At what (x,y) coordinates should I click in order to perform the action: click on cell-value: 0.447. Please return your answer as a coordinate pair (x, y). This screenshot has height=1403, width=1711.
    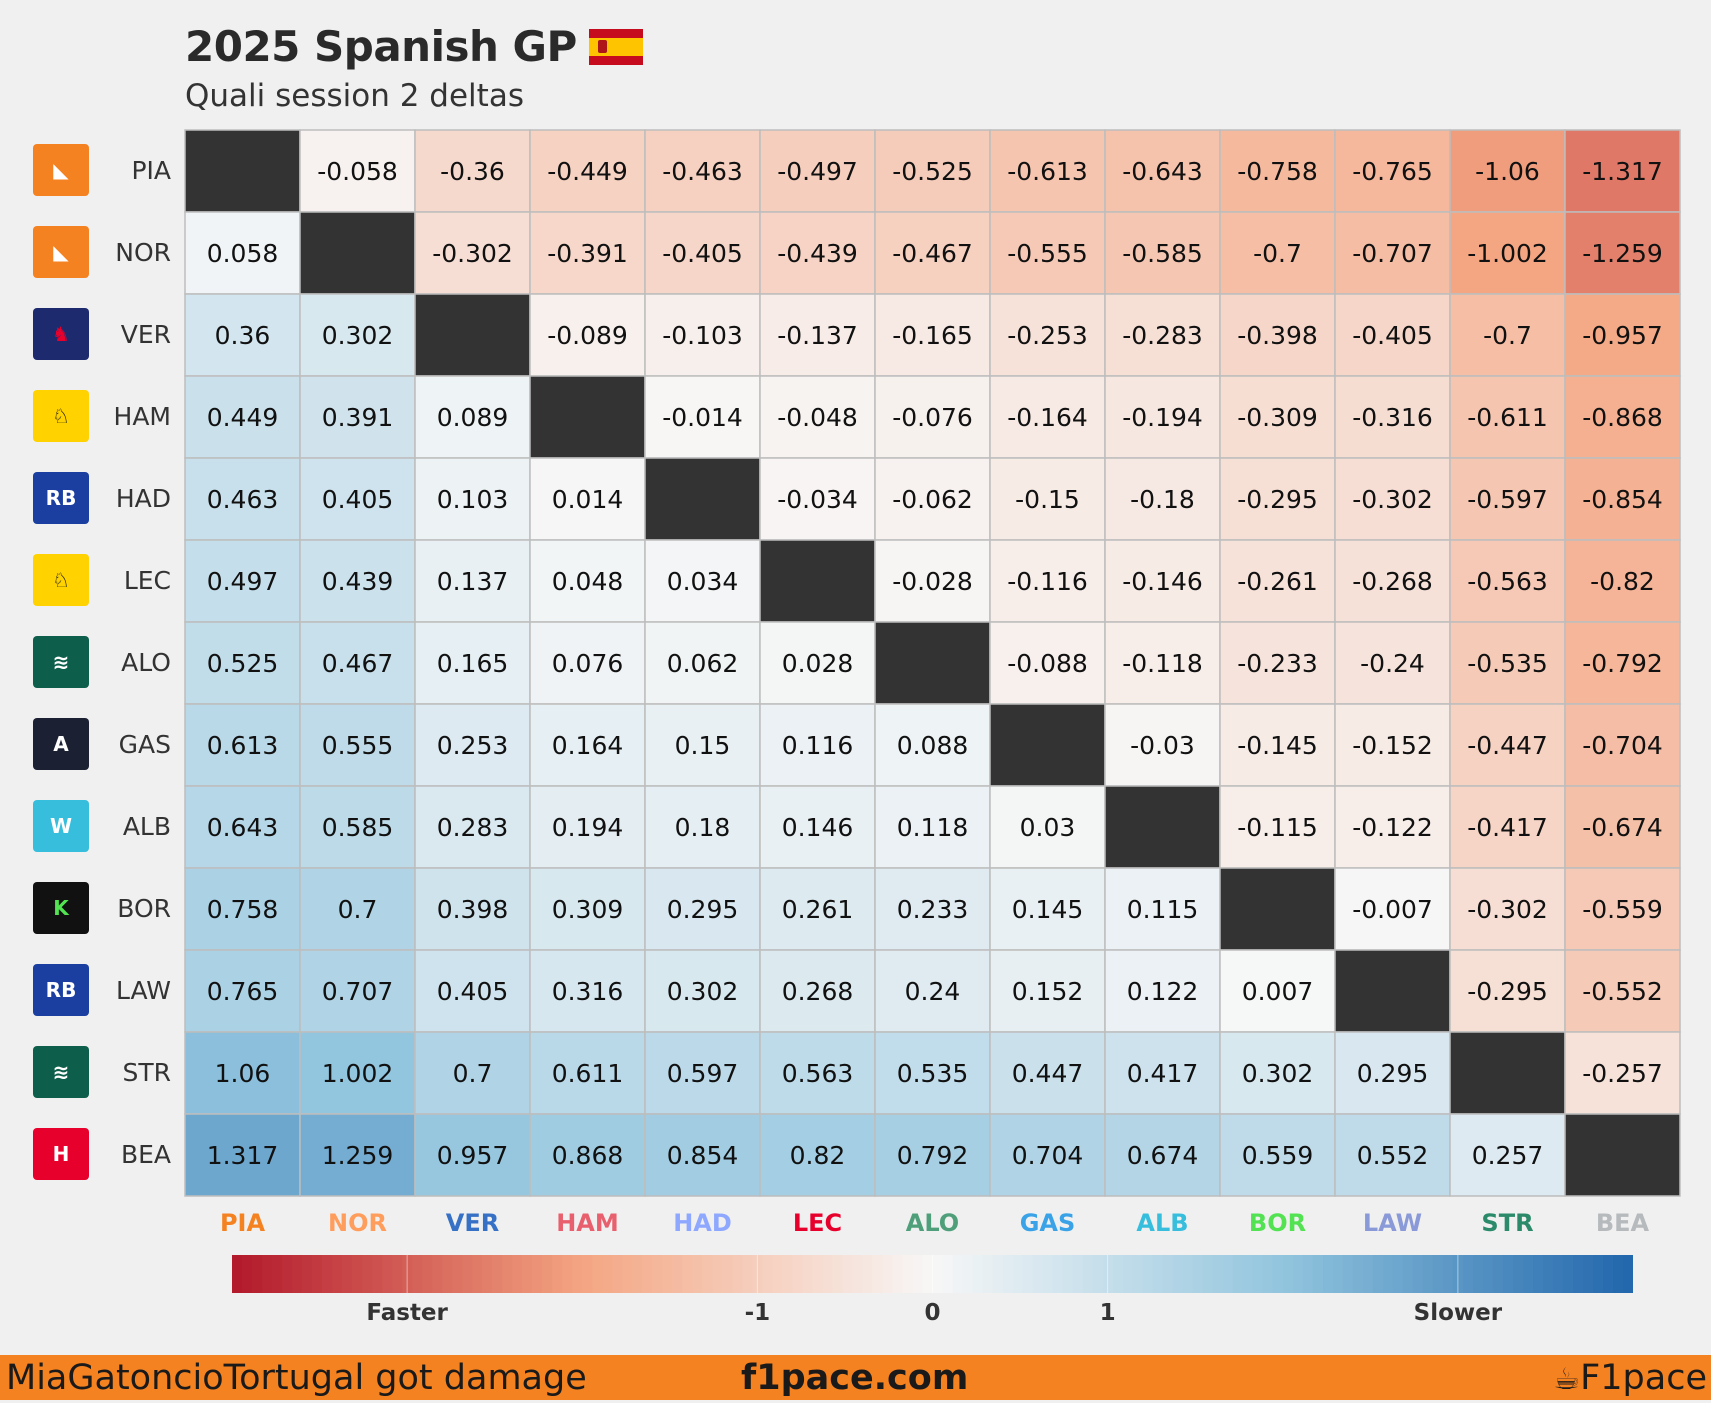
    Looking at the image, I should click on (1048, 1073).